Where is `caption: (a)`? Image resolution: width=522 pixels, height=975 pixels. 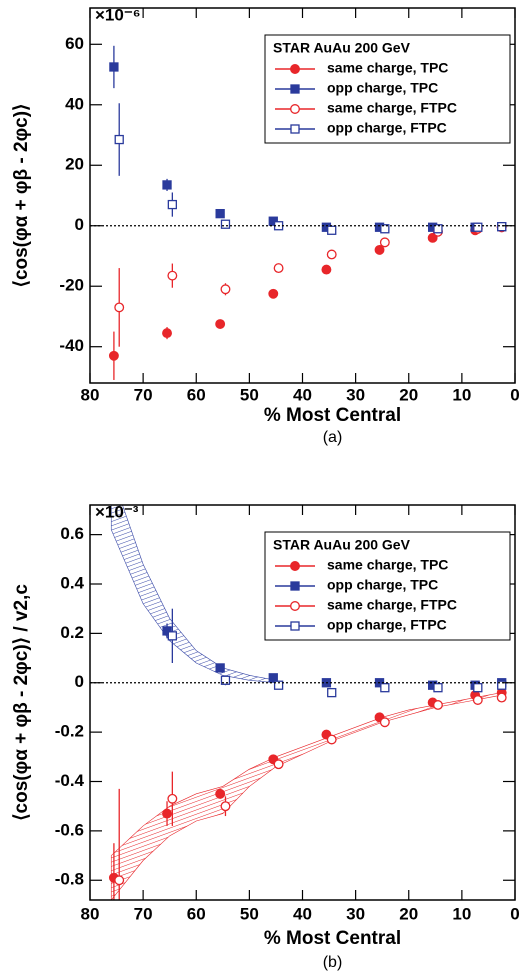
caption: (a) is located at coordinates (333, 437).